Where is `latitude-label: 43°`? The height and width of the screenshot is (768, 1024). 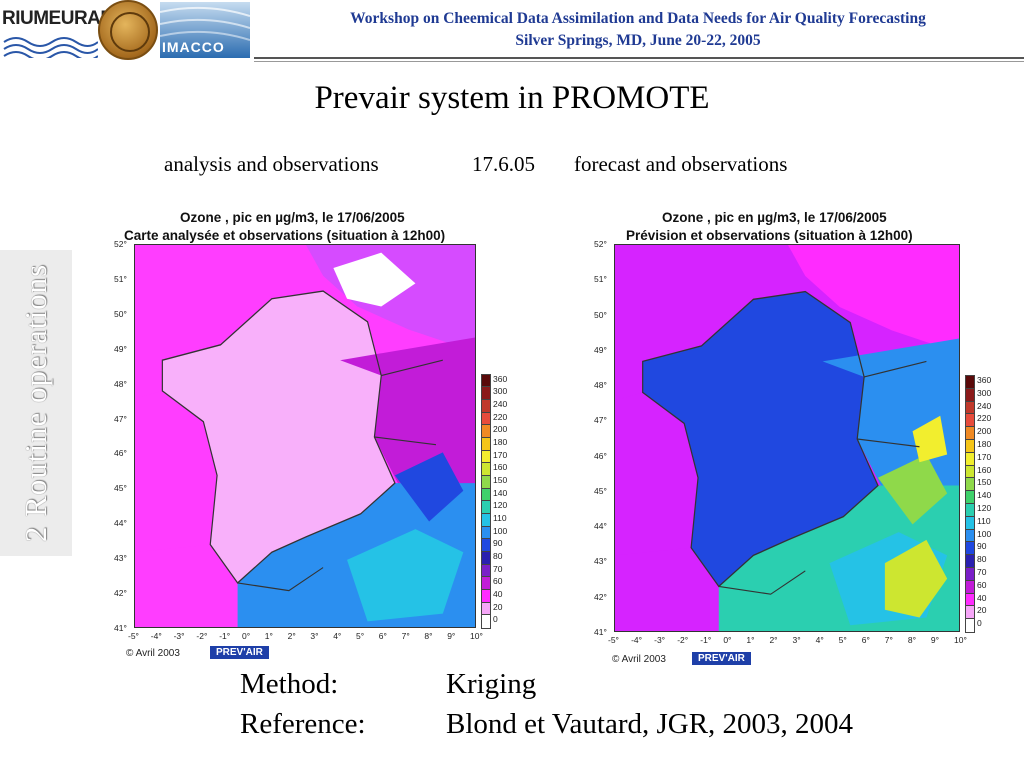 latitude-label: 43° is located at coordinates (120, 558).